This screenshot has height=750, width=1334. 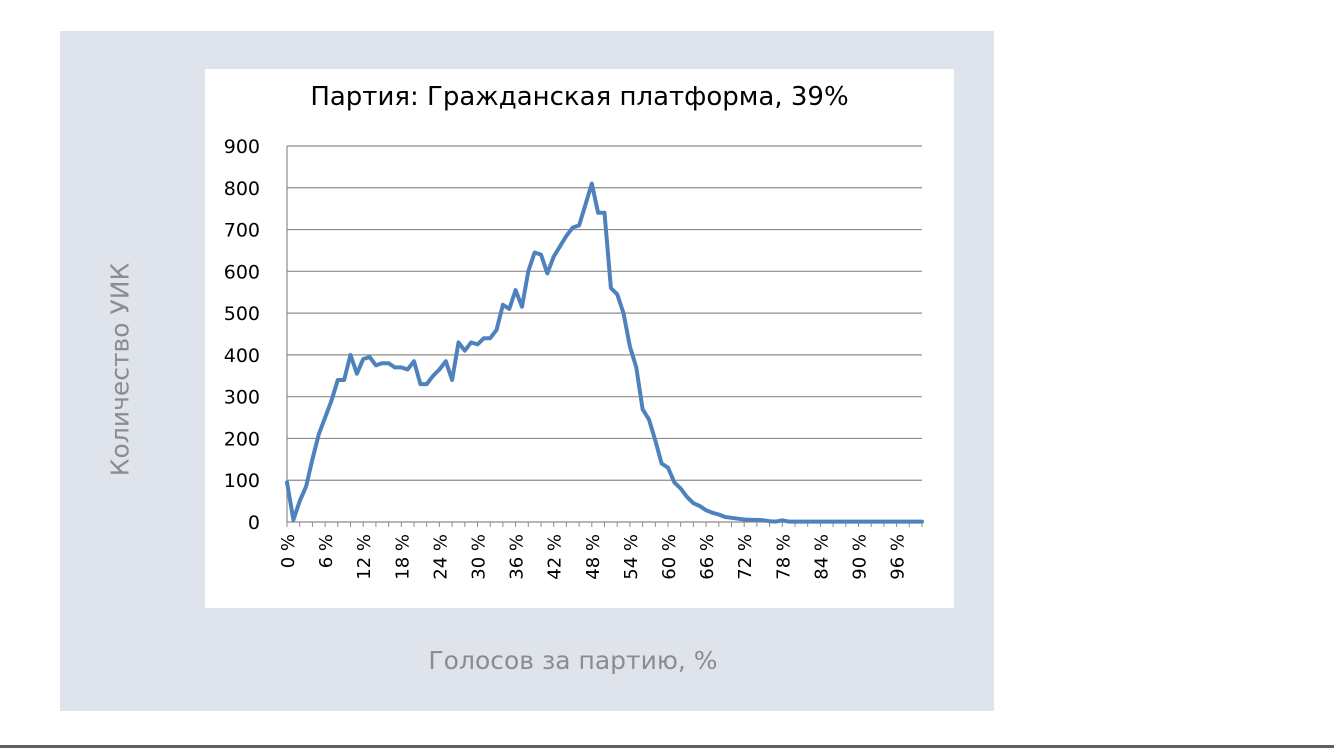 I want to click on x-tick-label: 78 %, so click(x=783, y=557).